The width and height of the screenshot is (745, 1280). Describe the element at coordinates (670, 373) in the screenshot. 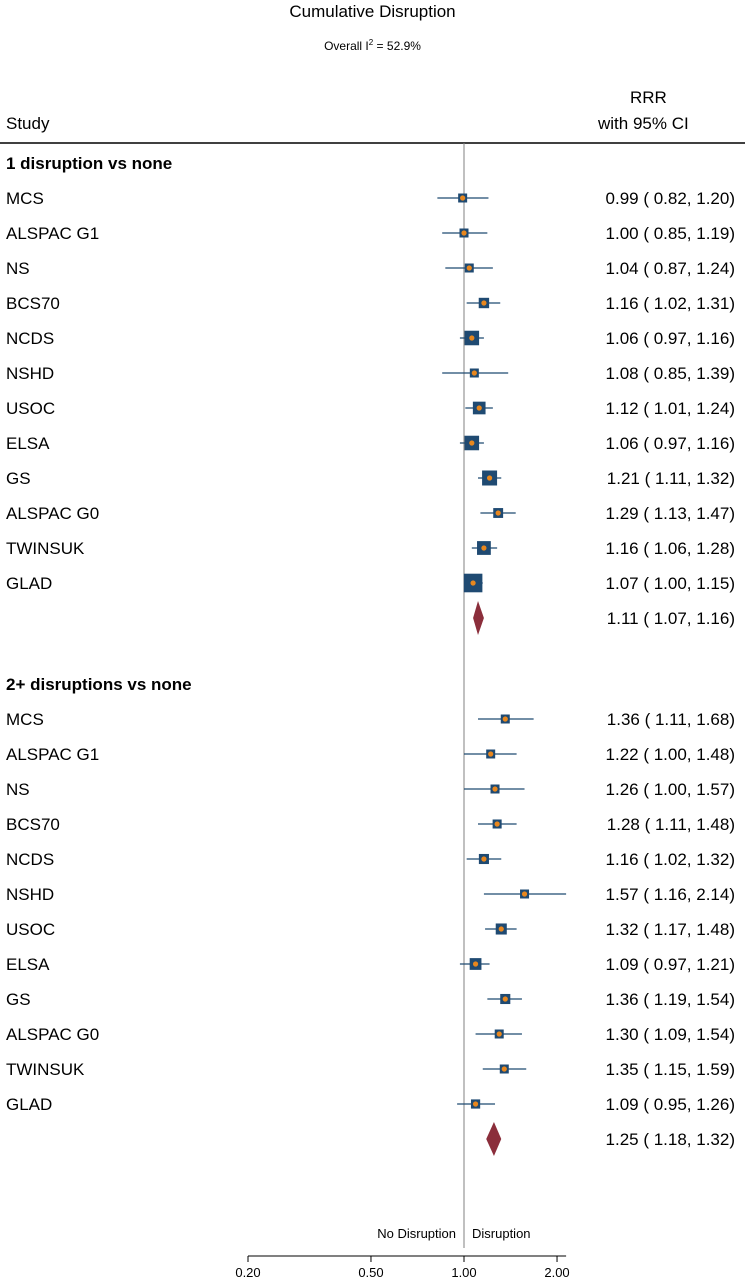

I see `estimate-text: 1.08 ( 0.85, 1.39)` at that location.